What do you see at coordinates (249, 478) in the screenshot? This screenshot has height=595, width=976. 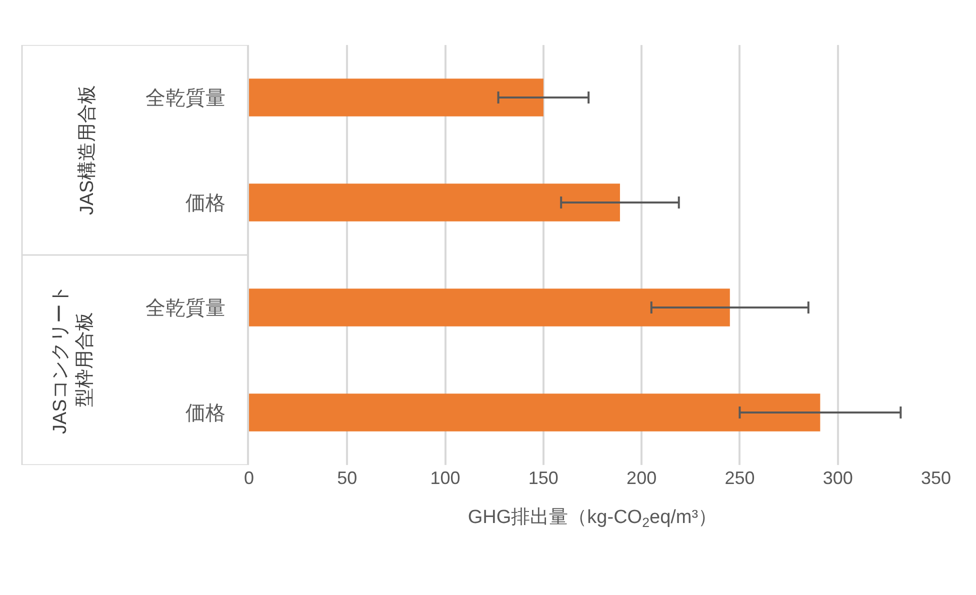 I see `x-tick-label: 0` at bounding box center [249, 478].